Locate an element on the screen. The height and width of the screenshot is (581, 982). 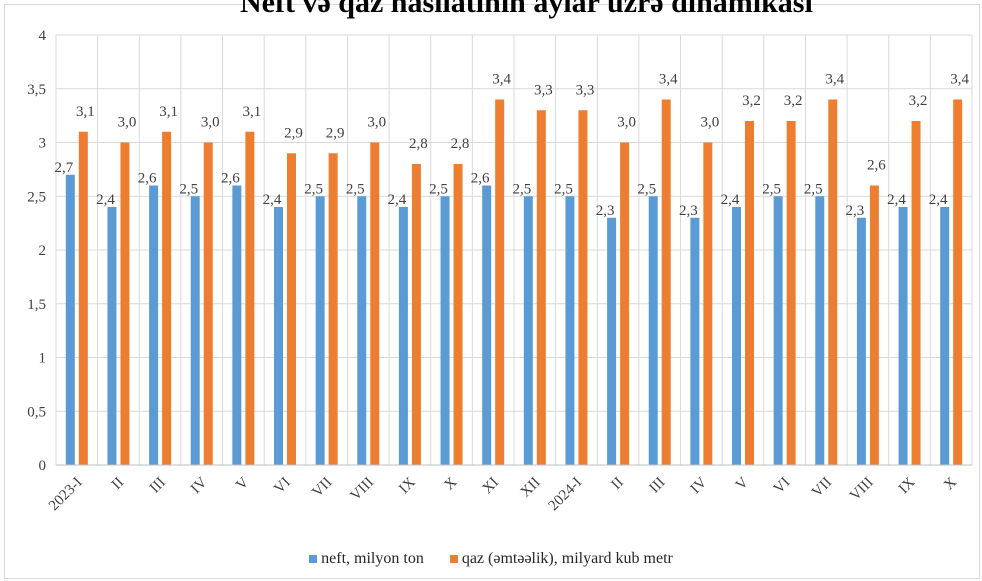
x-tick-label: XI is located at coordinates (491, 486).